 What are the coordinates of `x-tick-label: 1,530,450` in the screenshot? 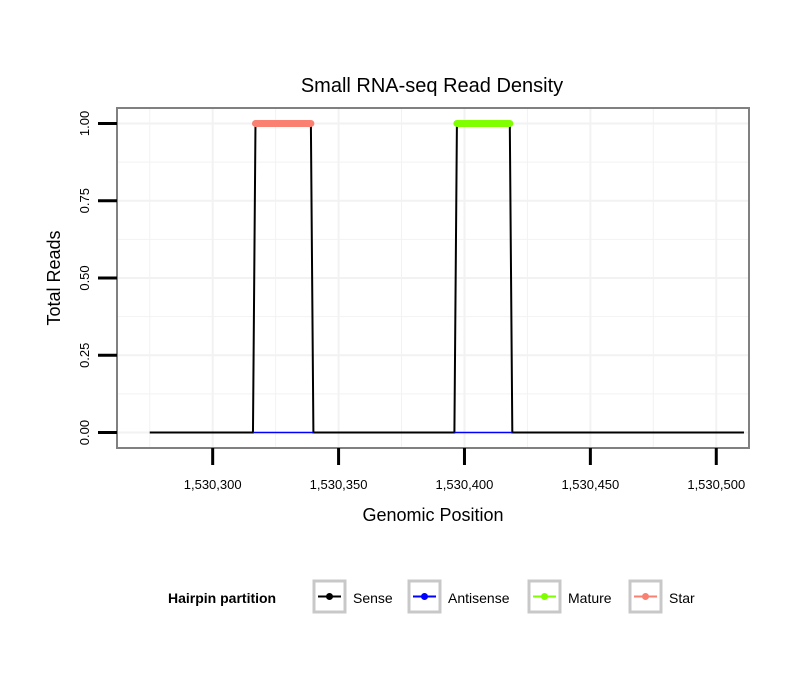 It's located at (590, 484).